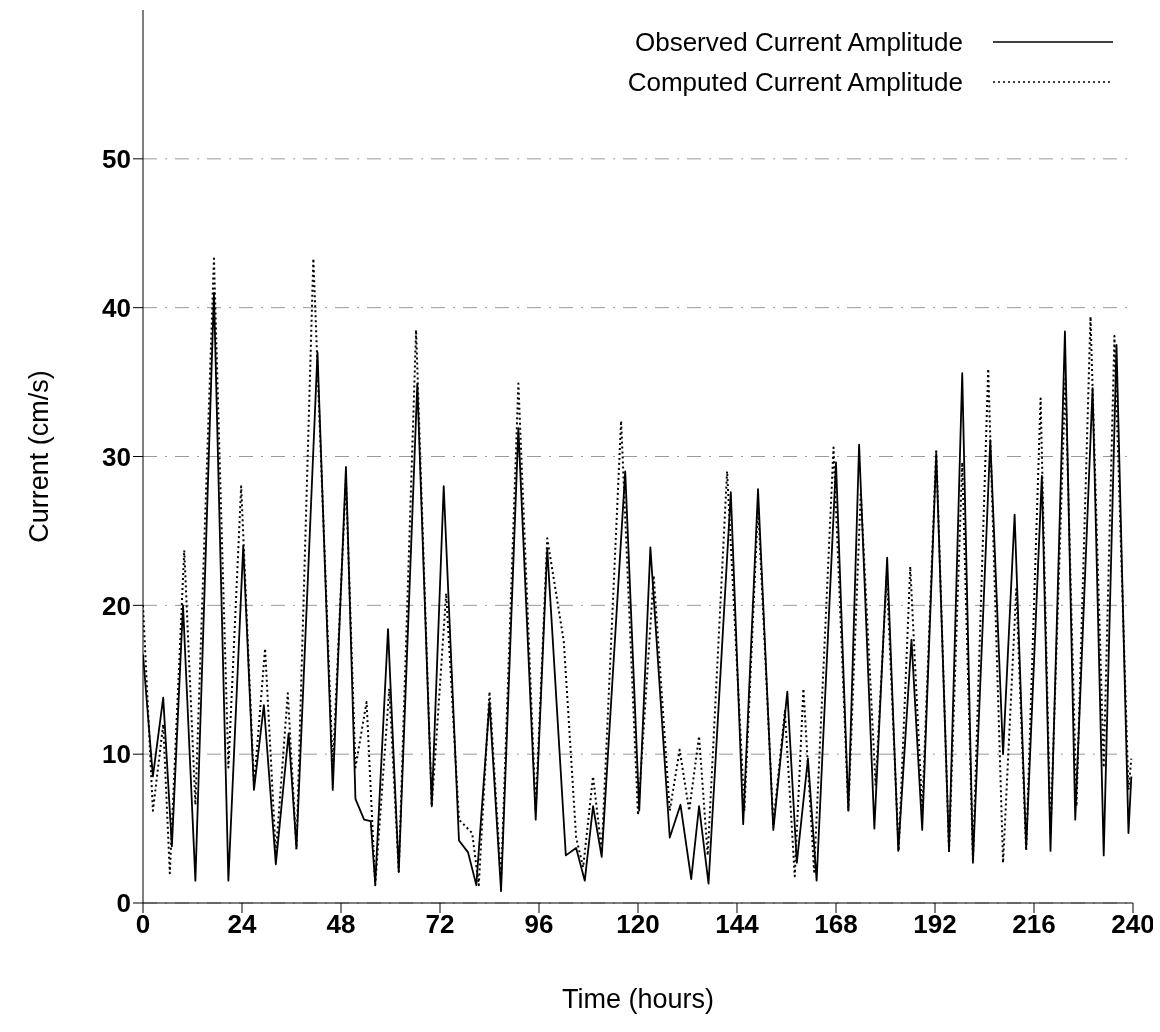 Image resolution: width=1160 pixels, height=1032 pixels. I want to click on y-tick-label: 20, so click(116, 605).